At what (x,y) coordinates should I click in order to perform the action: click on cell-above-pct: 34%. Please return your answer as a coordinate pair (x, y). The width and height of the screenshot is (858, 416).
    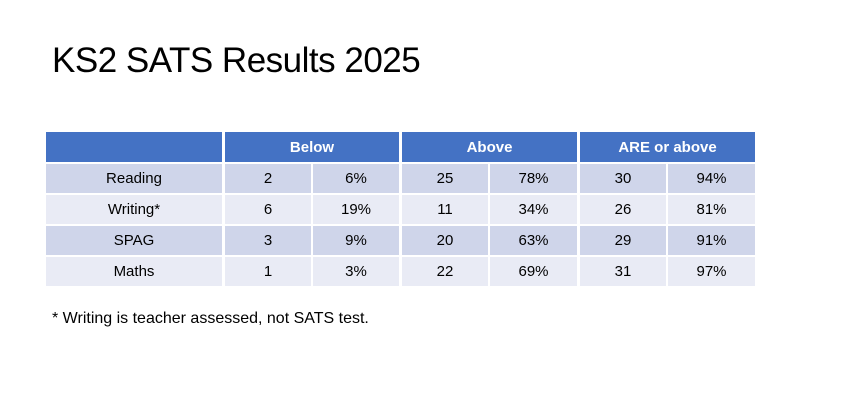
    Looking at the image, I should click on (532, 208).